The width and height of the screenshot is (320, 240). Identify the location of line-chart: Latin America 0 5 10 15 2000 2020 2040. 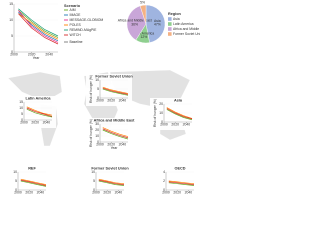
(33, 112).